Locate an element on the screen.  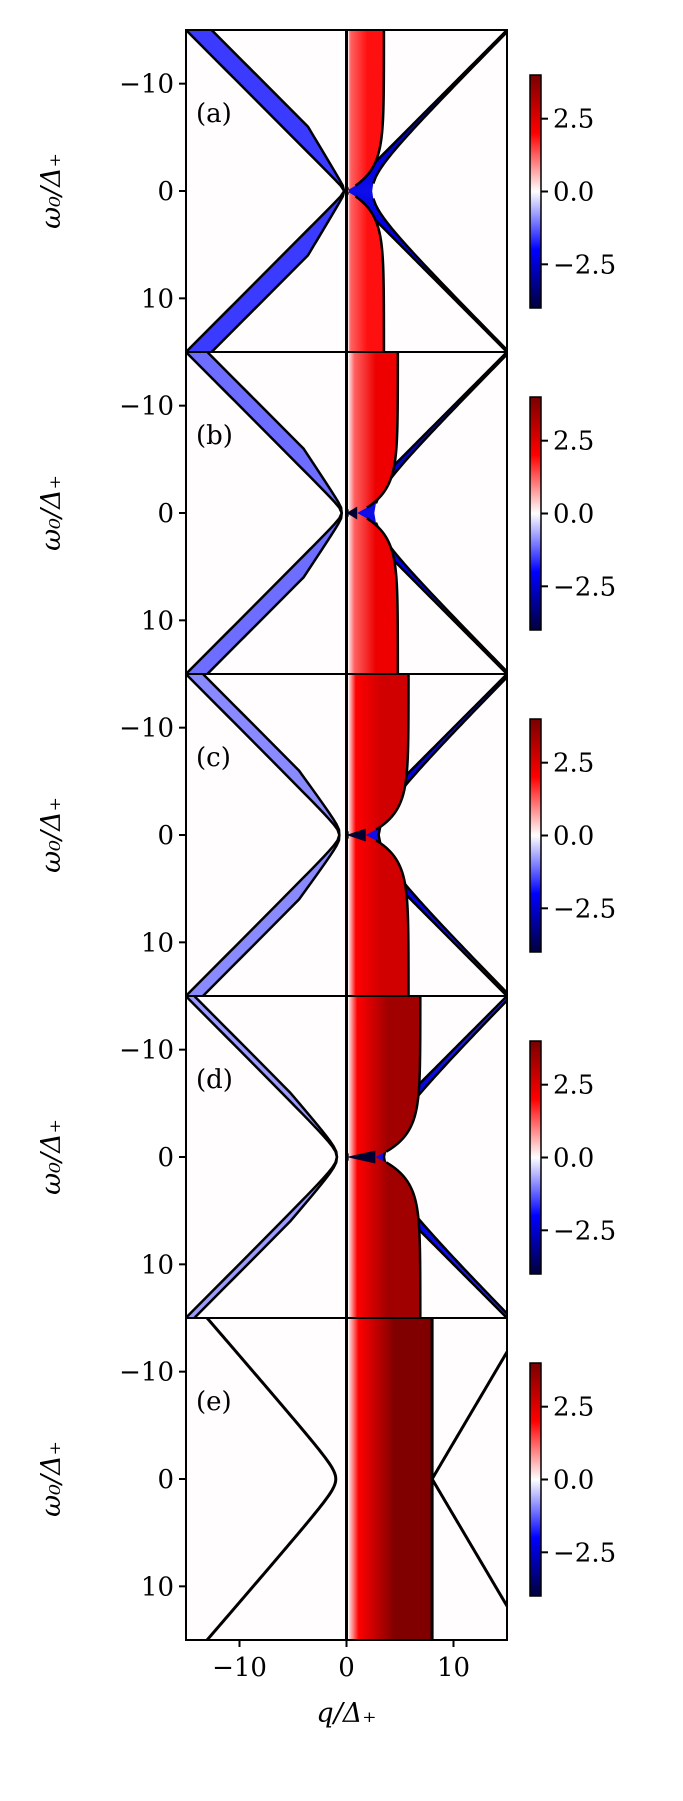
x-axis-label: q/Δ₊ is located at coordinates (346, 1713).